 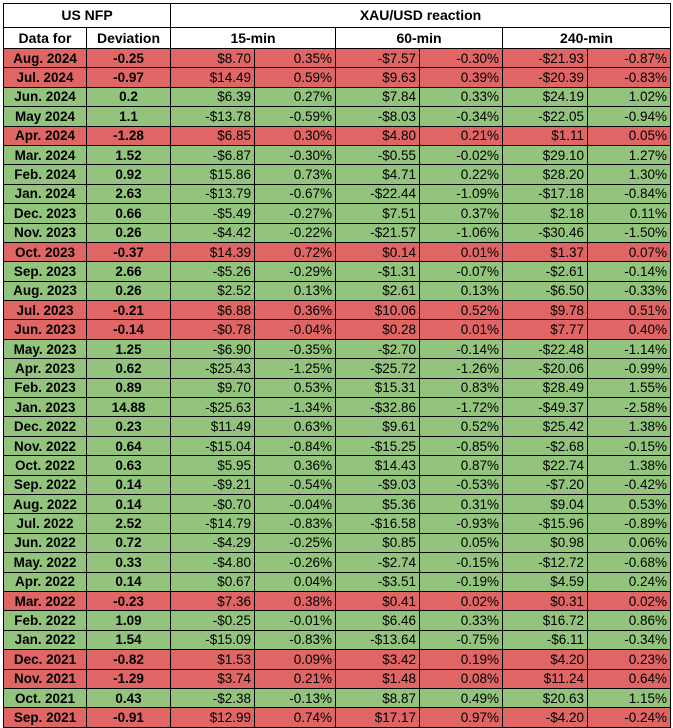 I want to click on header-row-columns: Data for Deviation 15-min 60-min 240-min, so click(x=337, y=38).